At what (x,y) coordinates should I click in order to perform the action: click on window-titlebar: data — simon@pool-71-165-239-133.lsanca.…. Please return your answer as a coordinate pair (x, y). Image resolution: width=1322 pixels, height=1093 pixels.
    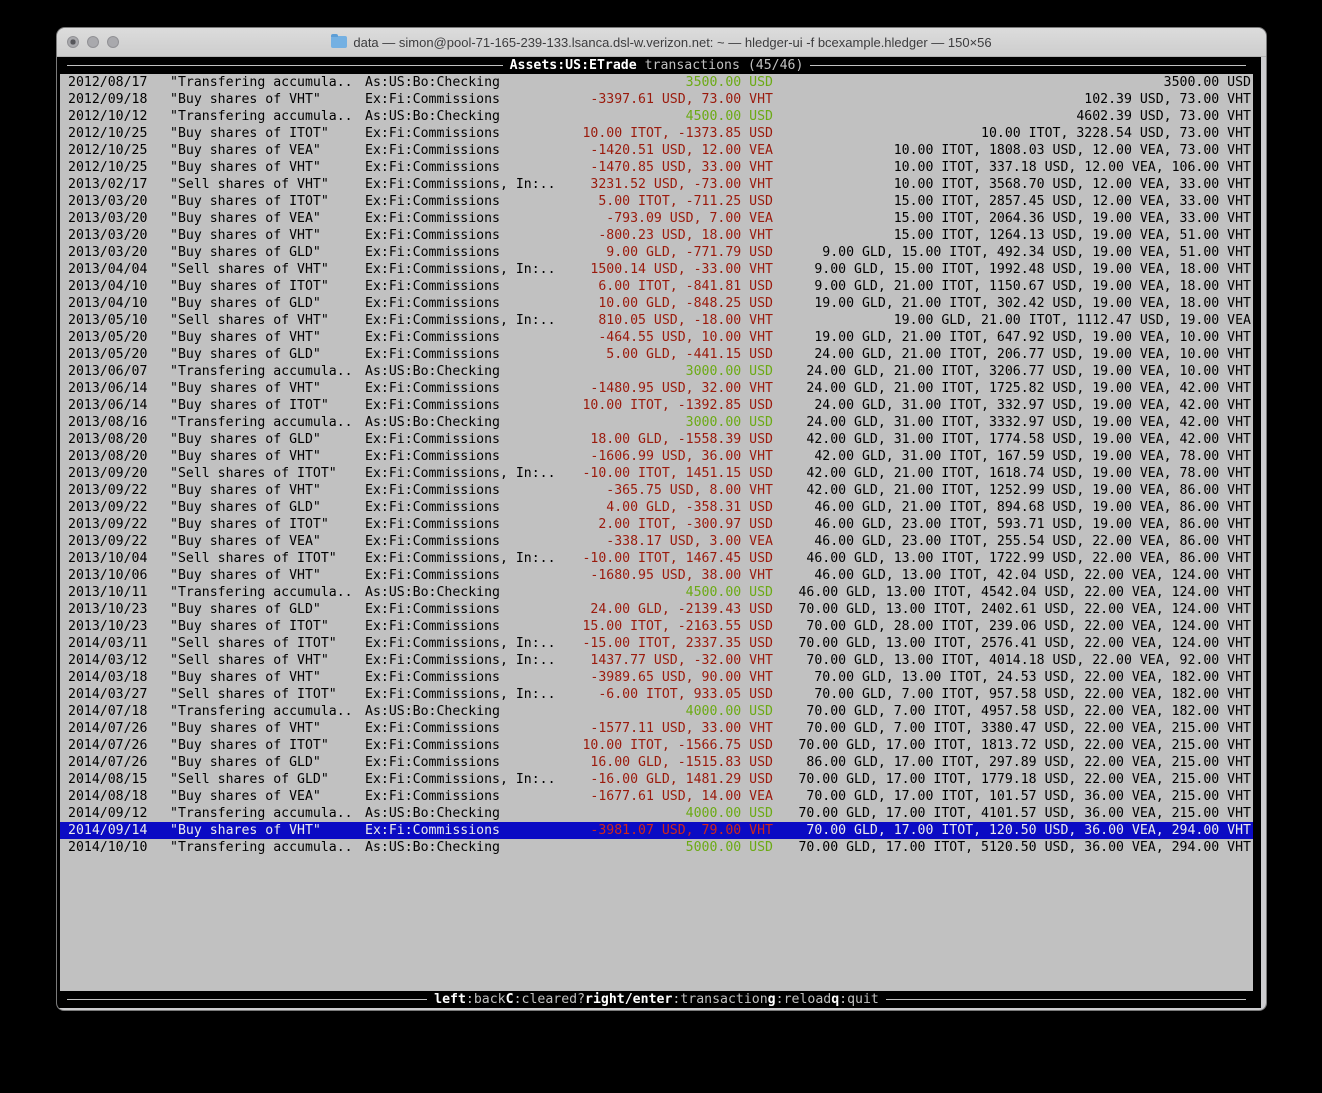
    Looking at the image, I should click on (661, 42).